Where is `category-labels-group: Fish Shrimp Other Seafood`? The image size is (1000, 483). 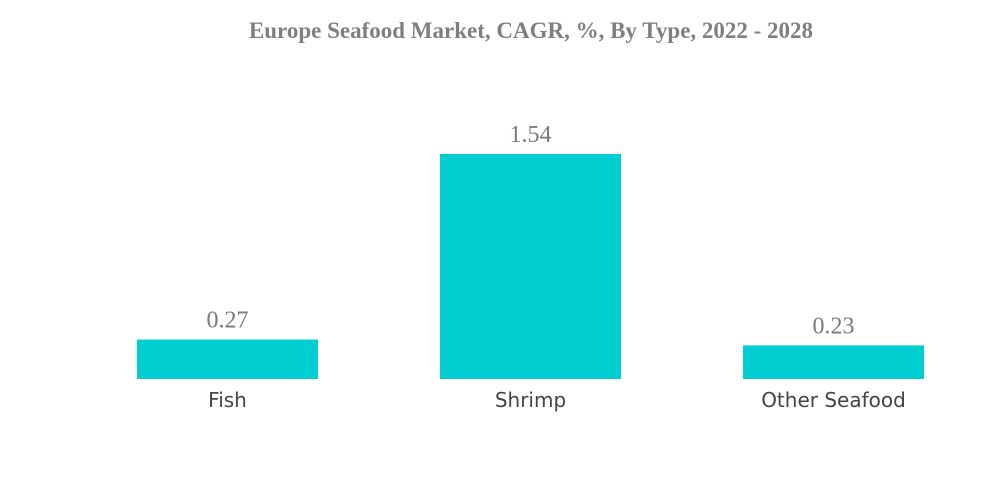
category-labels-group: Fish Shrimp Other Seafood is located at coordinates (557, 400).